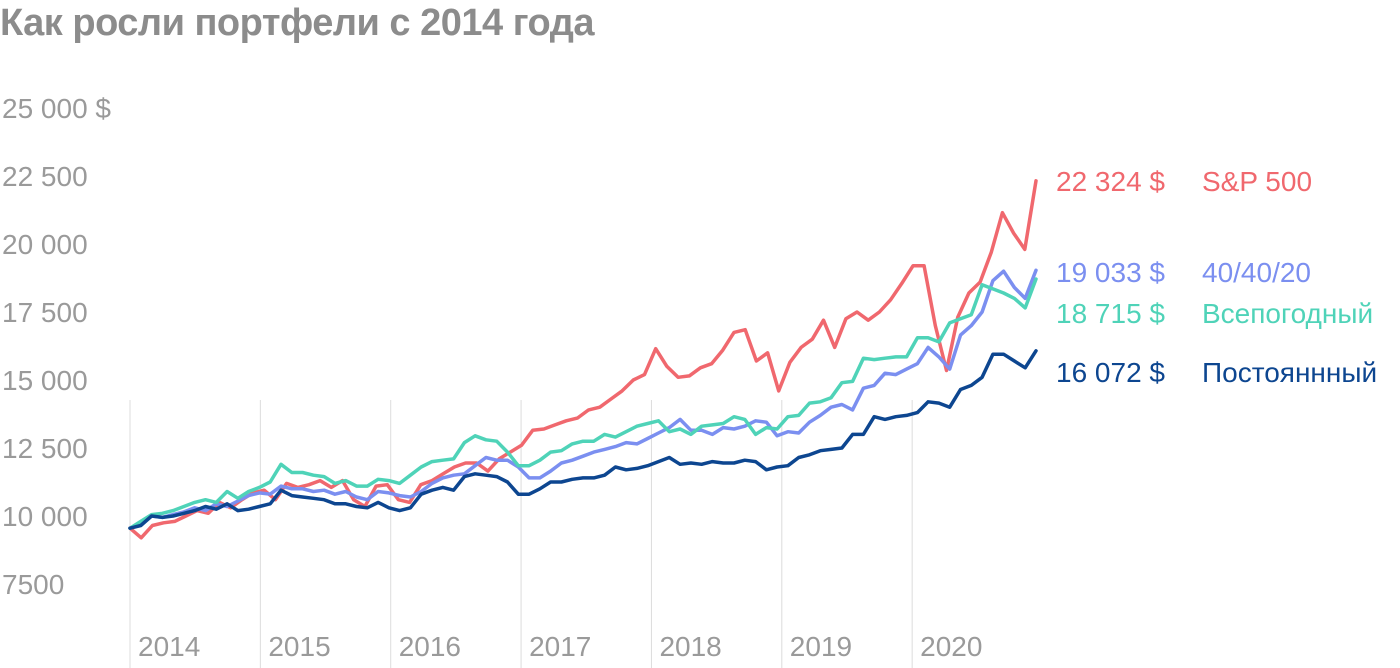  I want to click on x-tick-label: 2017, so click(560, 646).